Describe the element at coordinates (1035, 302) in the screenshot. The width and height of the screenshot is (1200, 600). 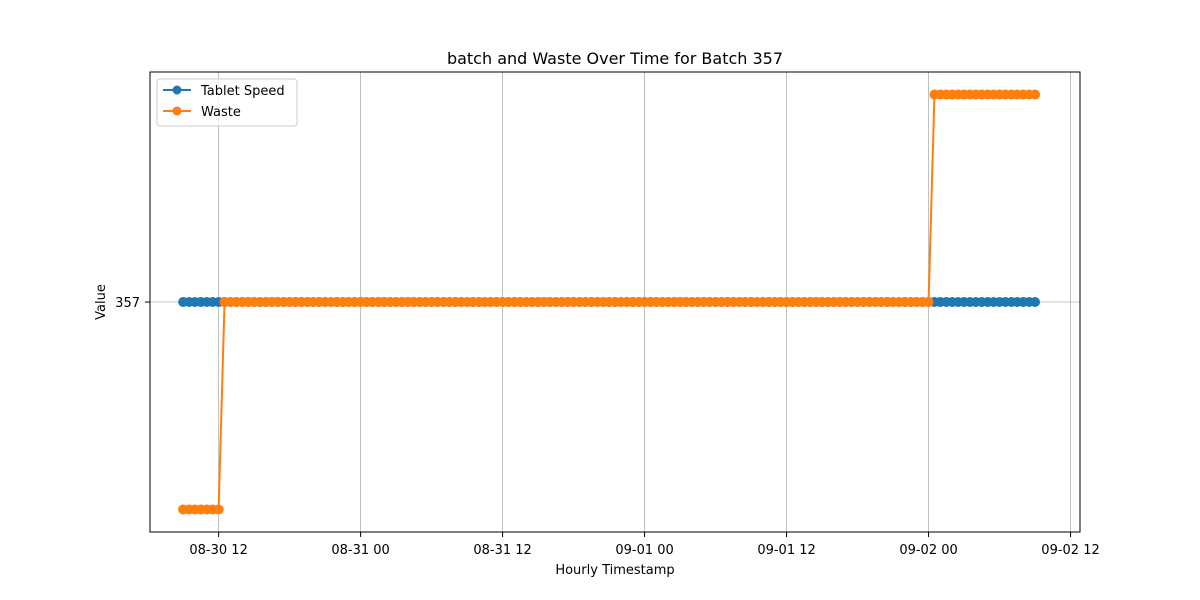
I see `data-point-tablet-speed` at that location.